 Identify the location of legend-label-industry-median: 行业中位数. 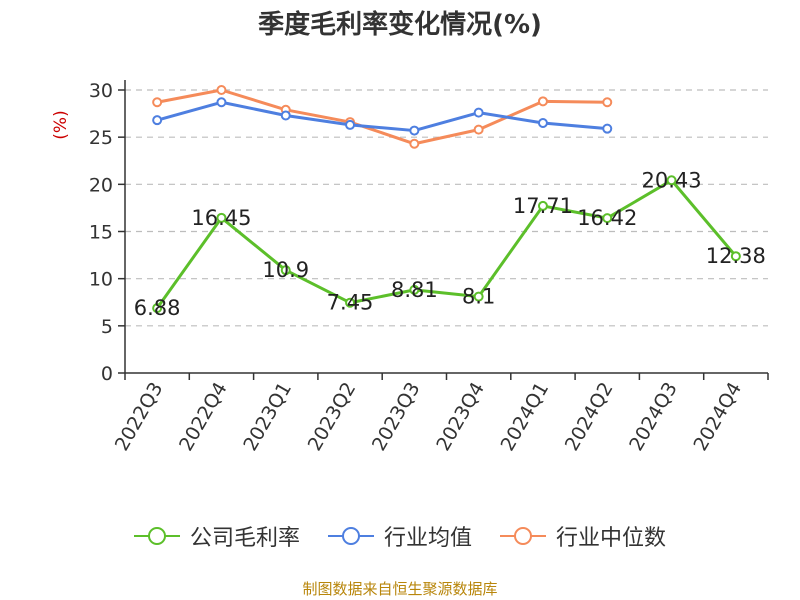
(611, 538).